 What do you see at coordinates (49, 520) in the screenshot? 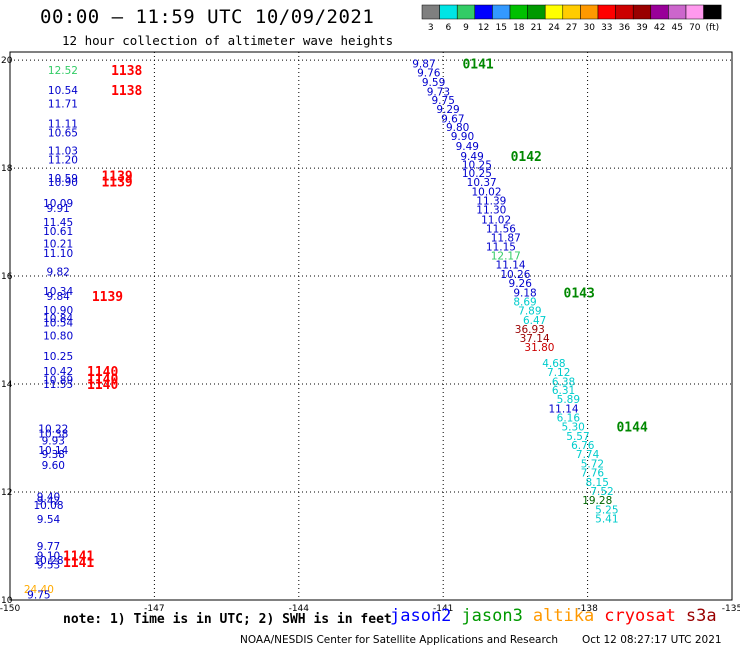
I see `swh-reading: 9.54` at bounding box center [49, 520].